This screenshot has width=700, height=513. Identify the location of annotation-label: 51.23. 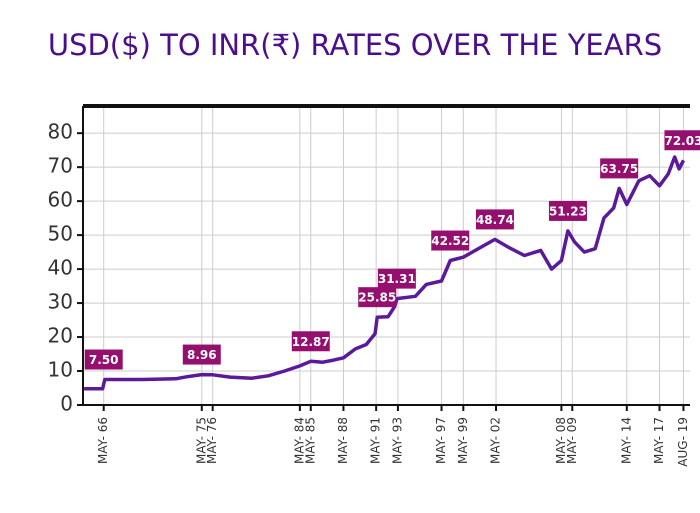
(568, 211).